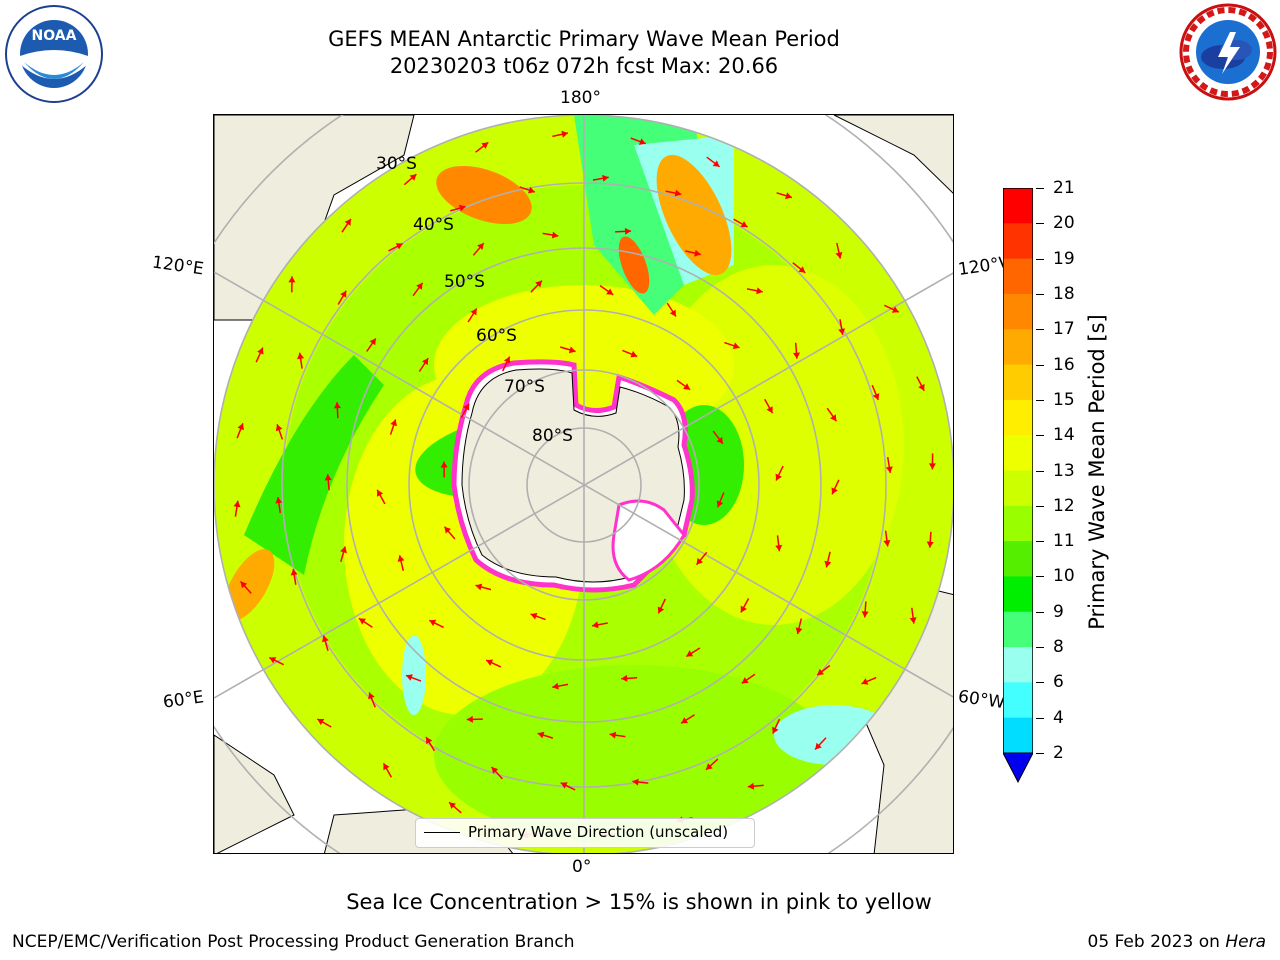 This screenshot has height=960, width=1280. I want to click on antarctica, so click(573, 476).